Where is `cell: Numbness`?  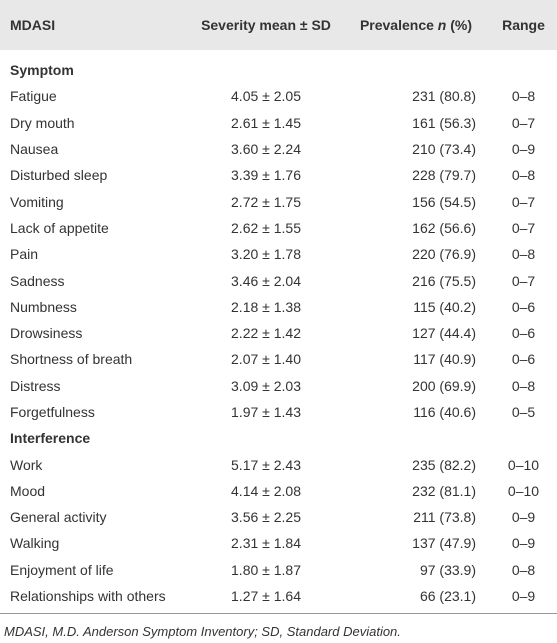 cell: Numbness is located at coordinates (43, 306).